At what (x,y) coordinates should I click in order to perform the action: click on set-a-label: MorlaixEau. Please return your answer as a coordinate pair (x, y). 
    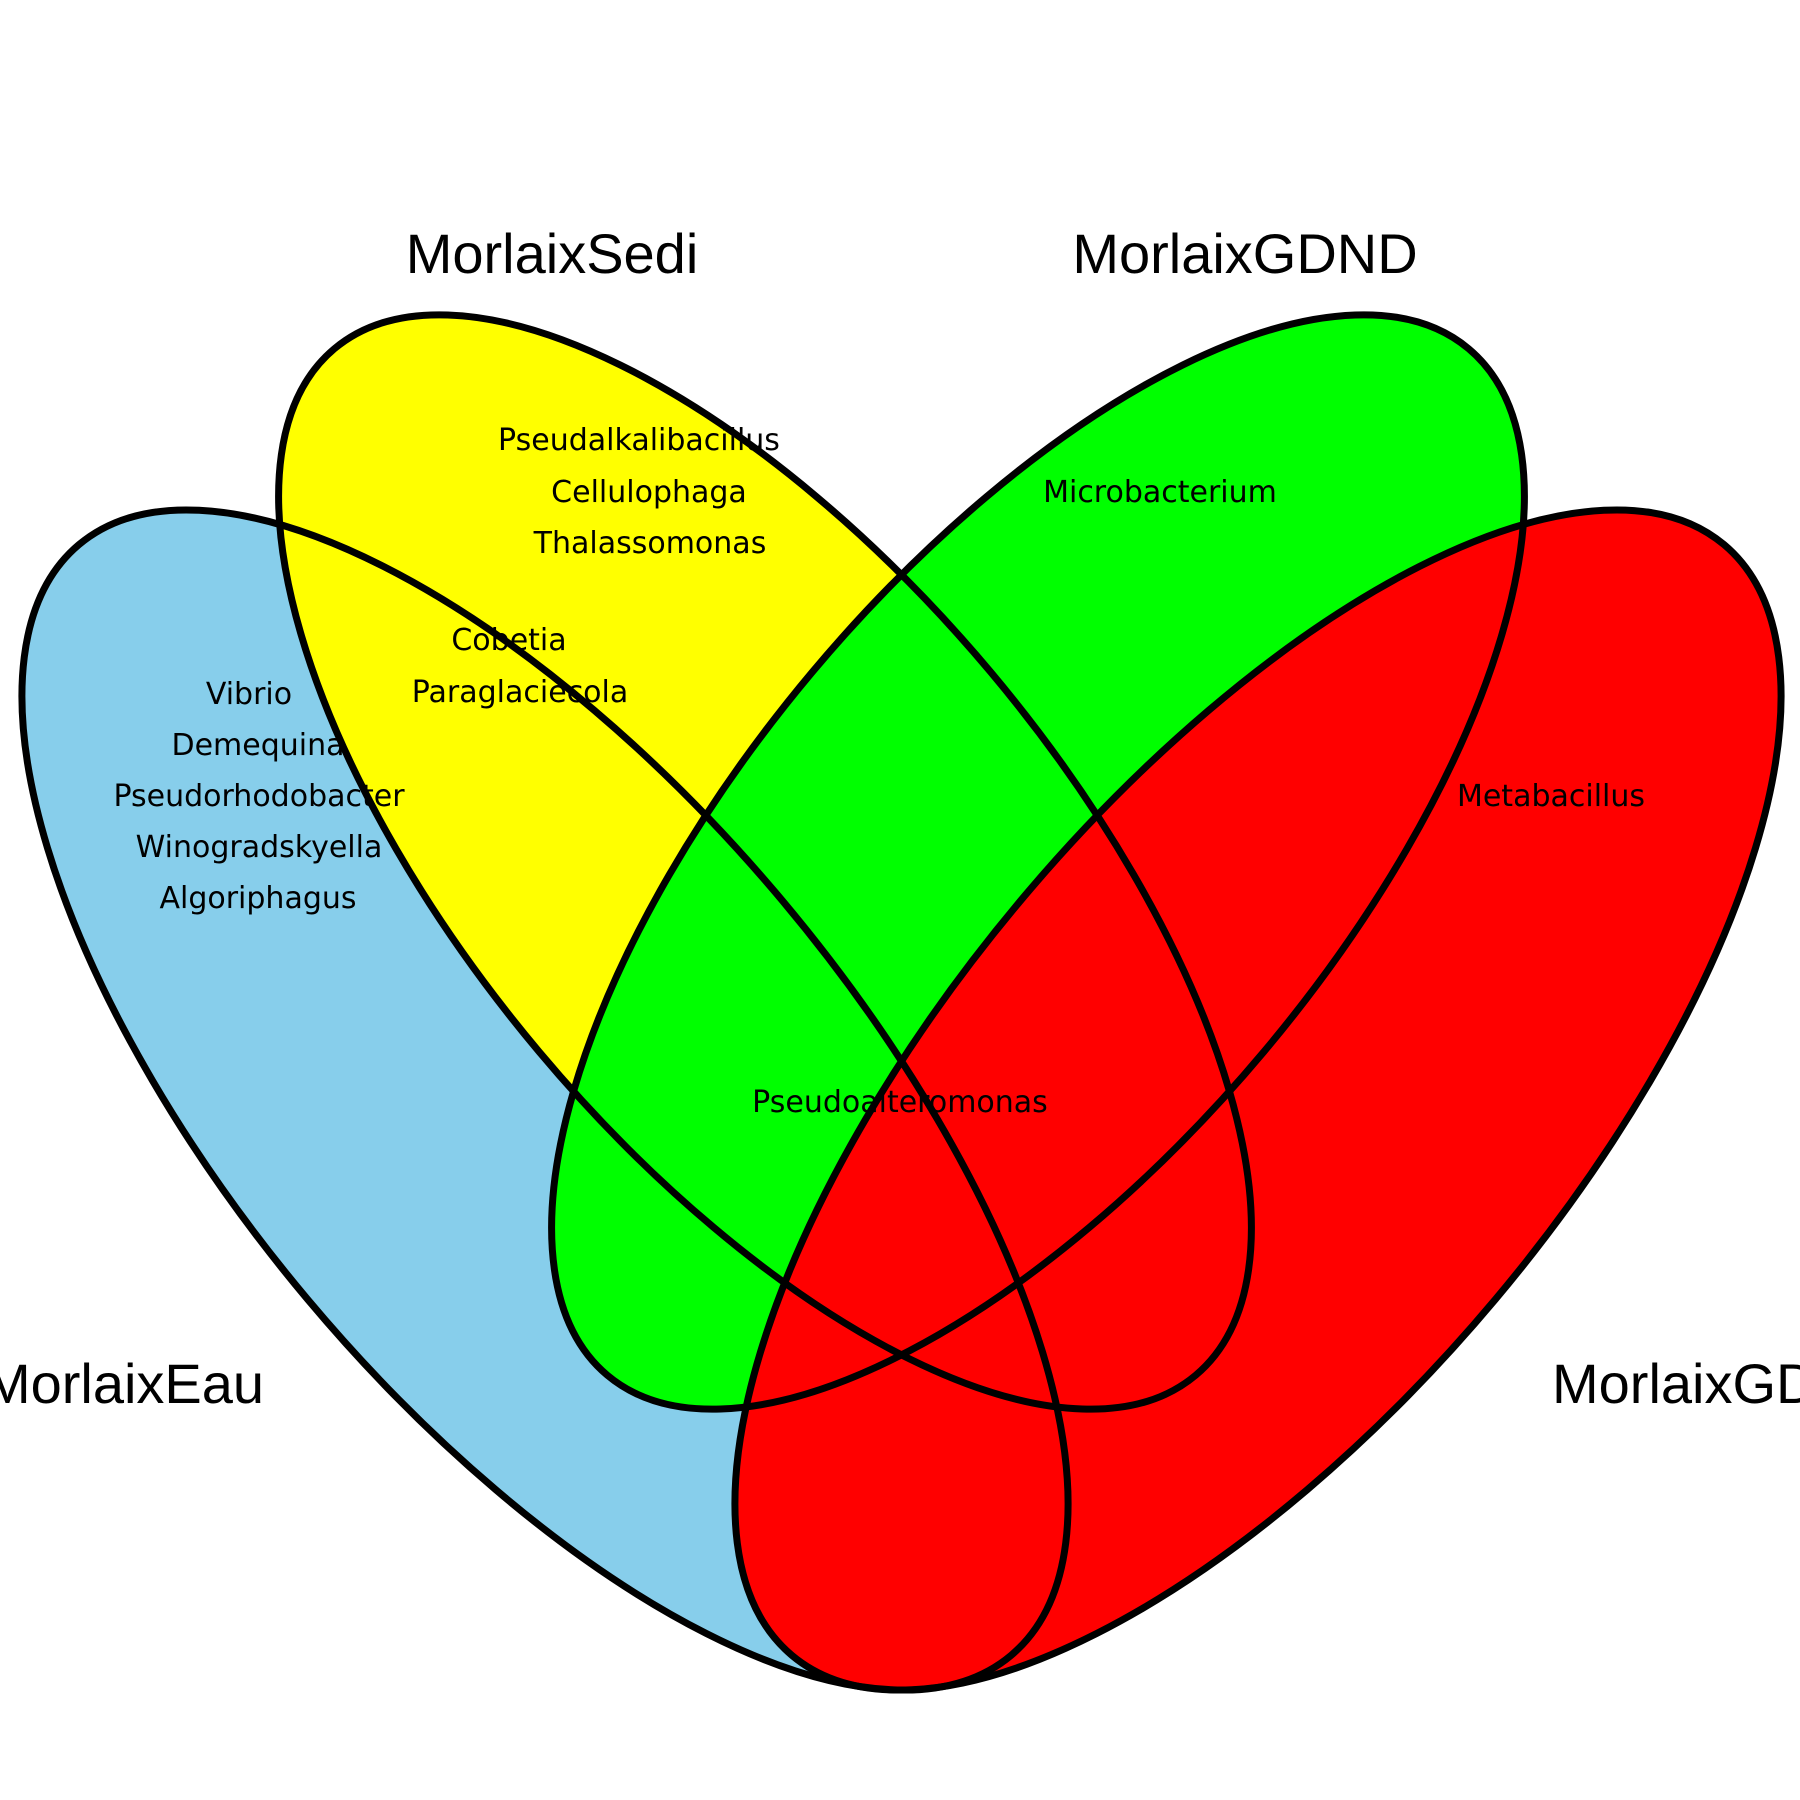
    Looking at the image, I should click on (132, 1383).